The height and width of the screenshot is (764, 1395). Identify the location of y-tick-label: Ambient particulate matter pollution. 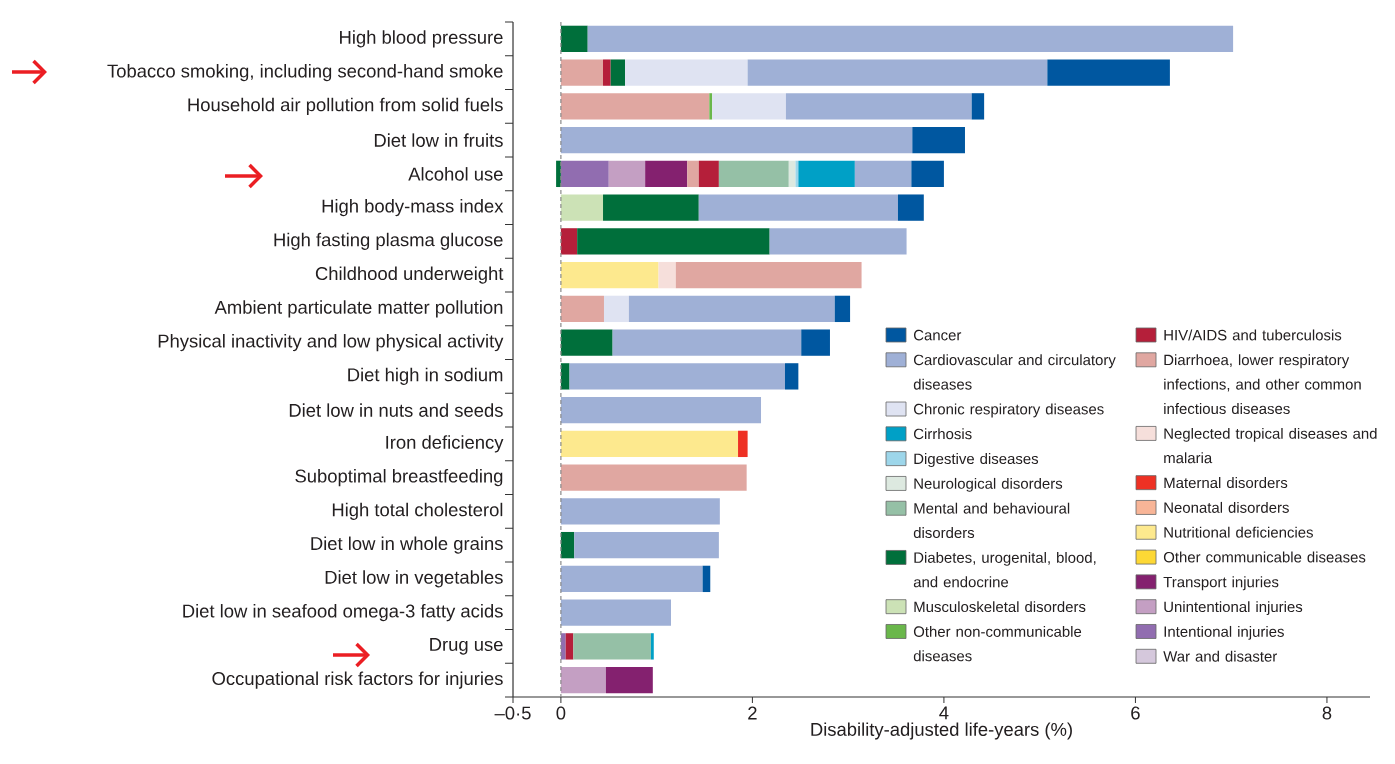
(358, 309).